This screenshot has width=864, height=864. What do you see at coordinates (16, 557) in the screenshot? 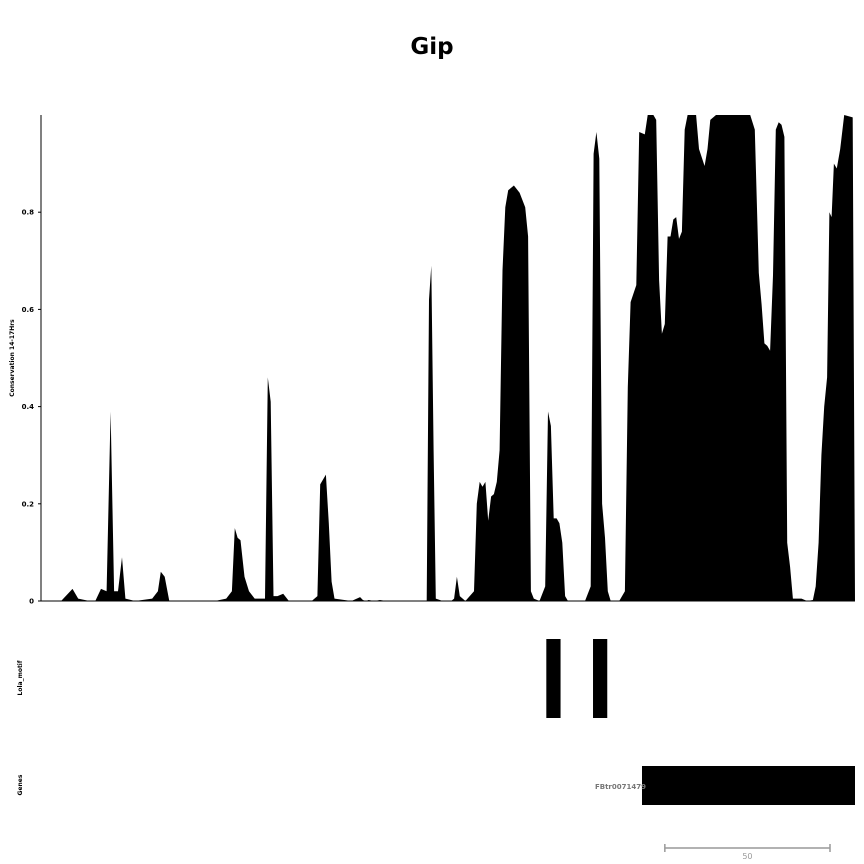
I see `track-labels: Conservation 14-17Hrs Lola_motif Genes` at bounding box center [16, 557].